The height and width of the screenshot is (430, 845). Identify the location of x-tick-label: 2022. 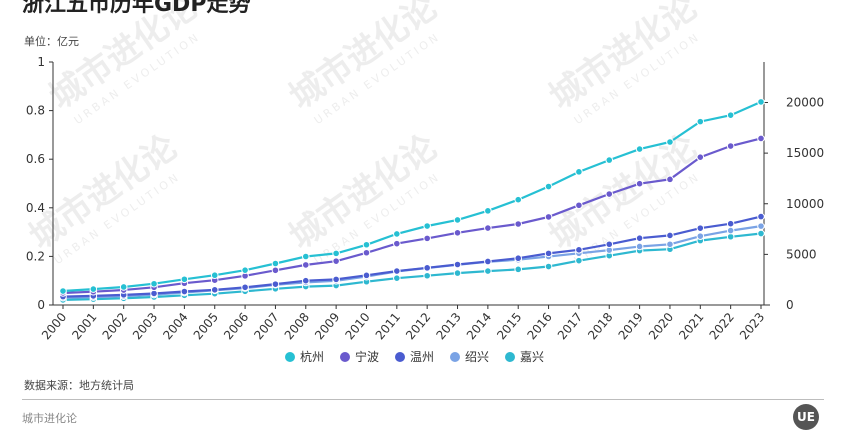
(722, 326).